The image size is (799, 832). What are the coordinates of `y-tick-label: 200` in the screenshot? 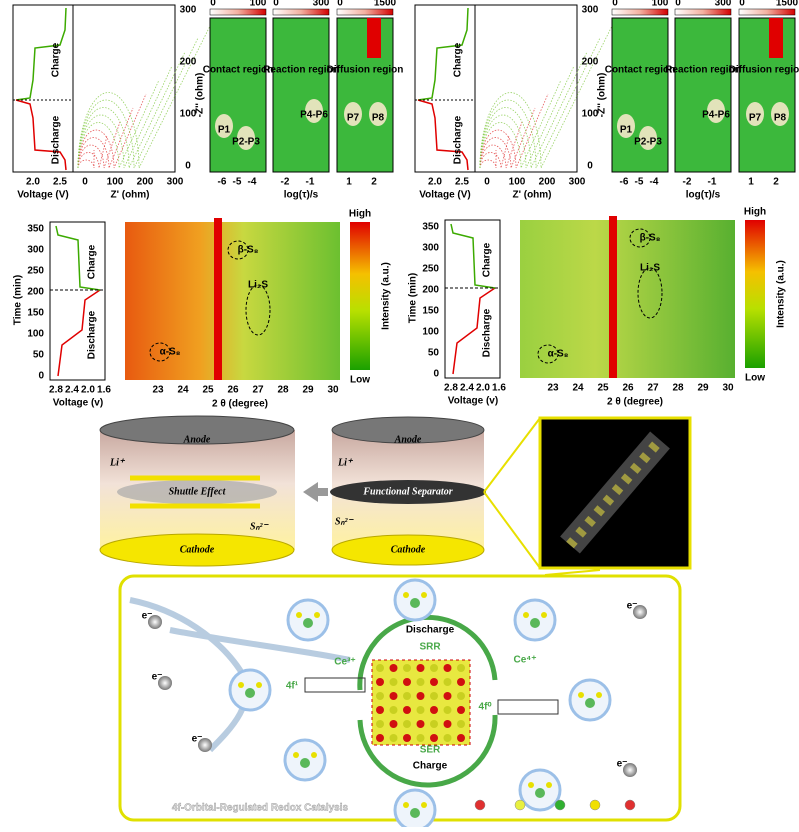 It's located at (35, 292).